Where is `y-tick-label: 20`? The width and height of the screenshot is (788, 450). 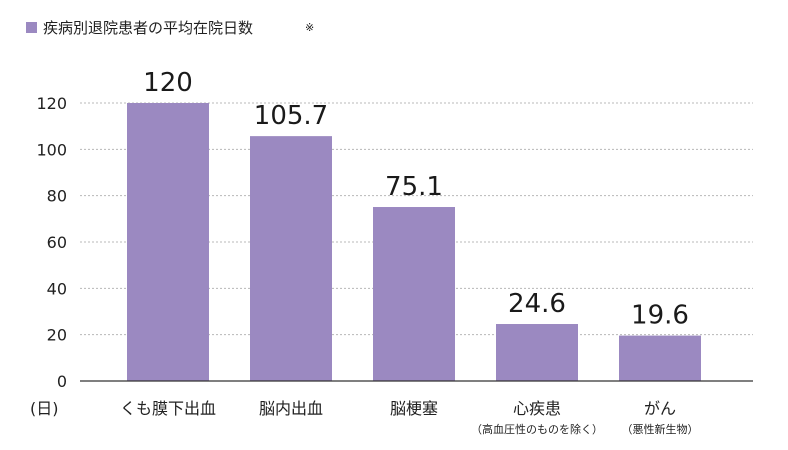 y-tick-label: 20 is located at coordinates (57, 335).